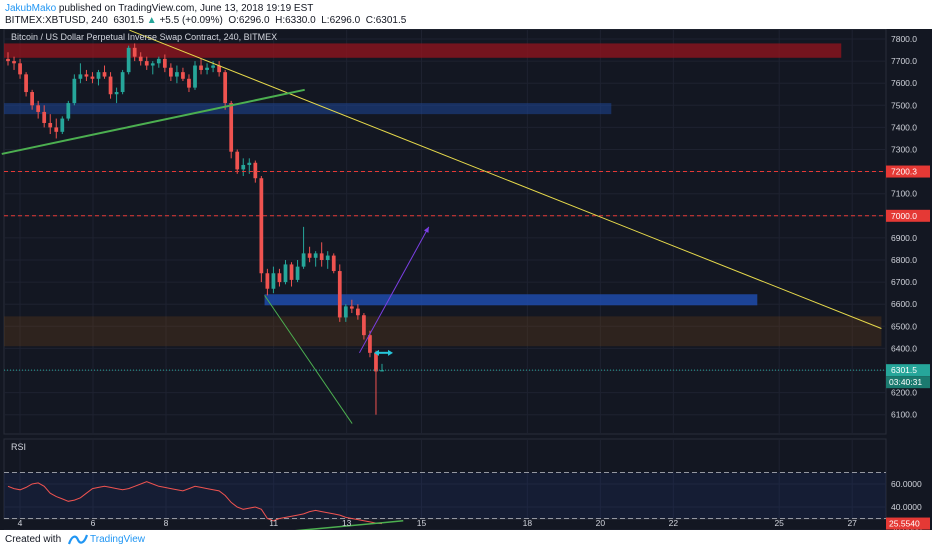  I want to click on rsi-pane, so click(445, 479).